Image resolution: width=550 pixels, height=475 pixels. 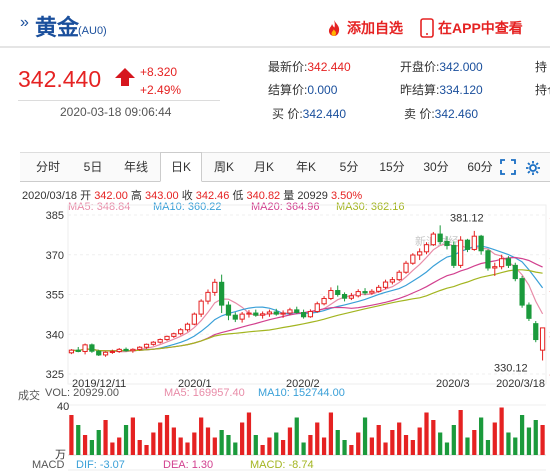 I want to click on settings-gear-icon, so click(x=533, y=168).